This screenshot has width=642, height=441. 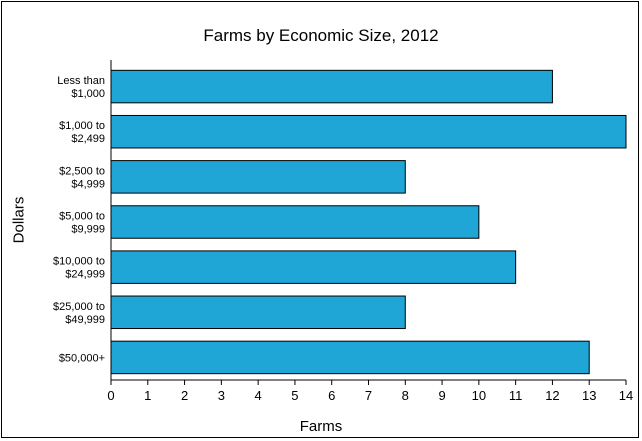 What do you see at coordinates (479, 395) in the screenshot?
I see `x-tick-label-10: 10` at bounding box center [479, 395].